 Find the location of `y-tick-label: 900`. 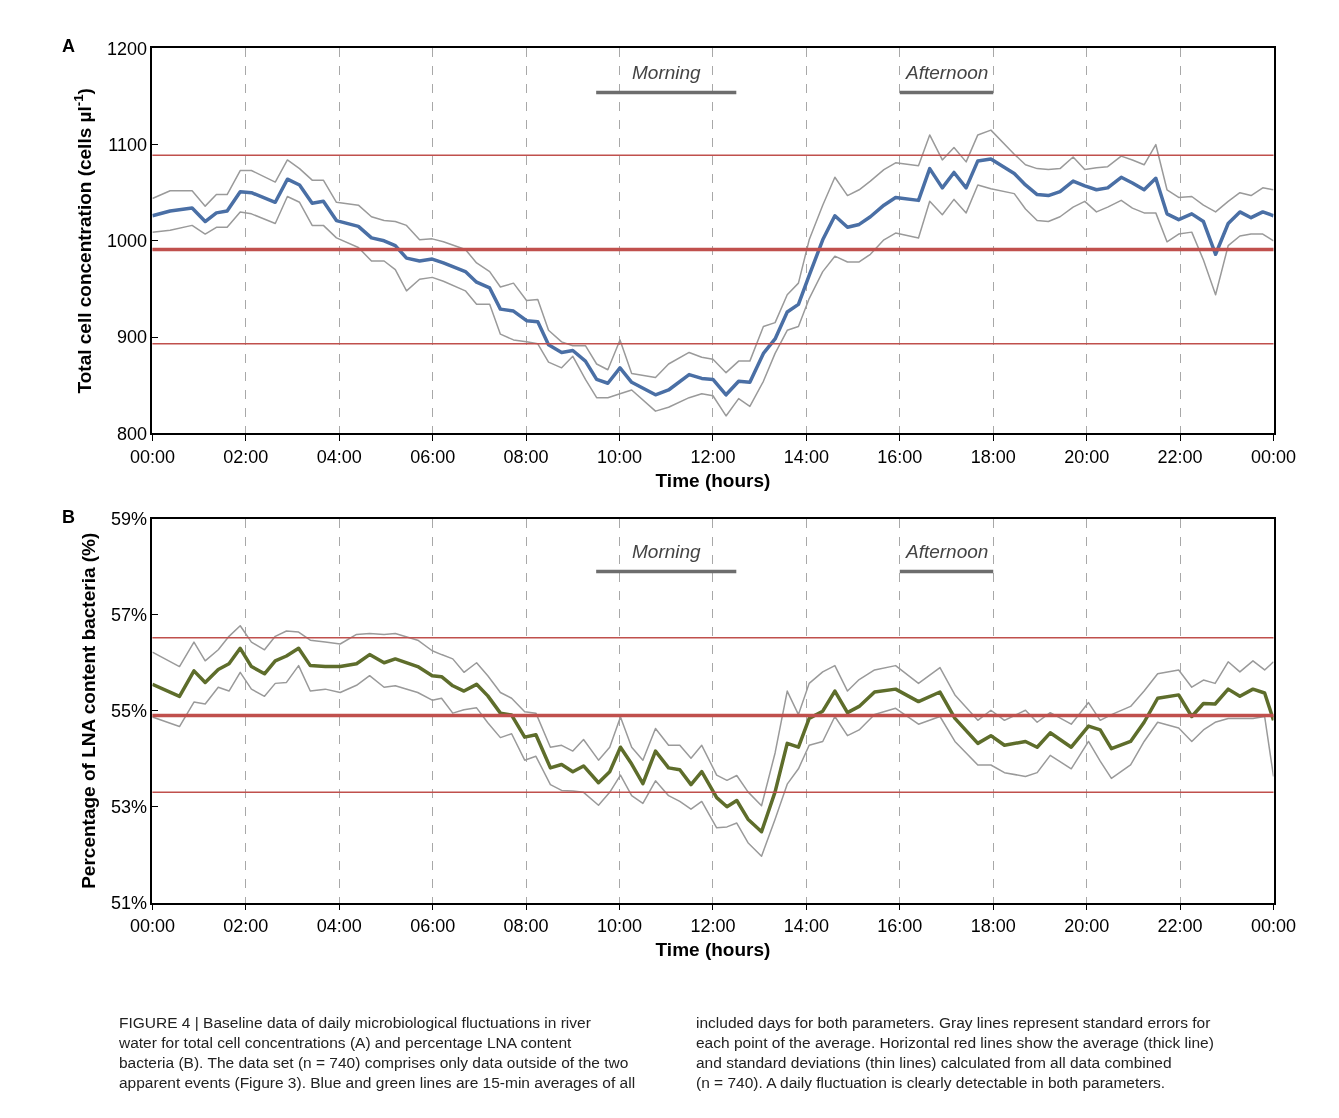

y-tick-label: 900 is located at coordinates (132, 337).